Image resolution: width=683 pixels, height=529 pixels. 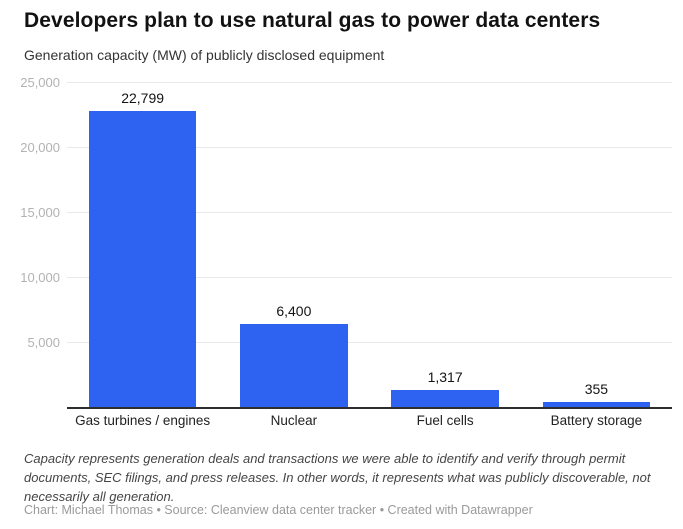 What do you see at coordinates (596, 404) in the screenshot?
I see `bar-battery-storage` at bounding box center [596, 404].